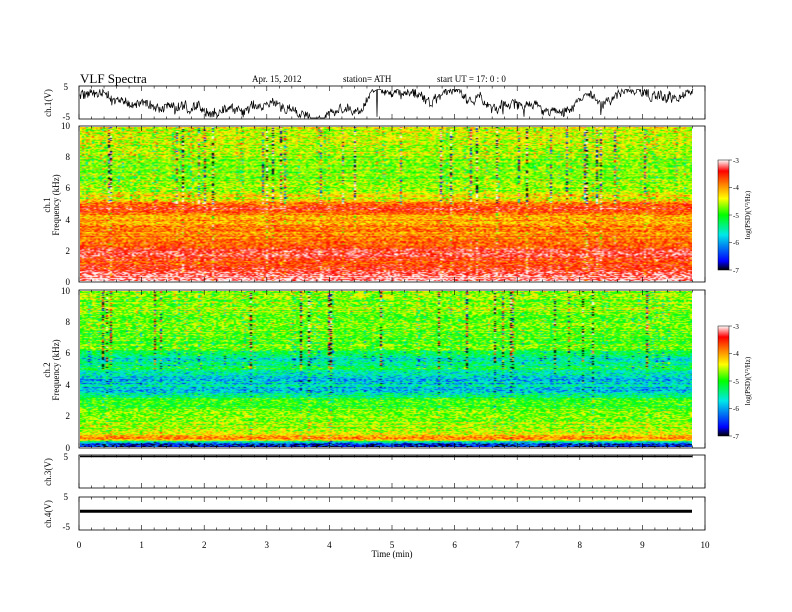  Describe the element at coordinates (736, 354) in the screenshot. I see `ch2-cbar-tick--4: -4` at that location.